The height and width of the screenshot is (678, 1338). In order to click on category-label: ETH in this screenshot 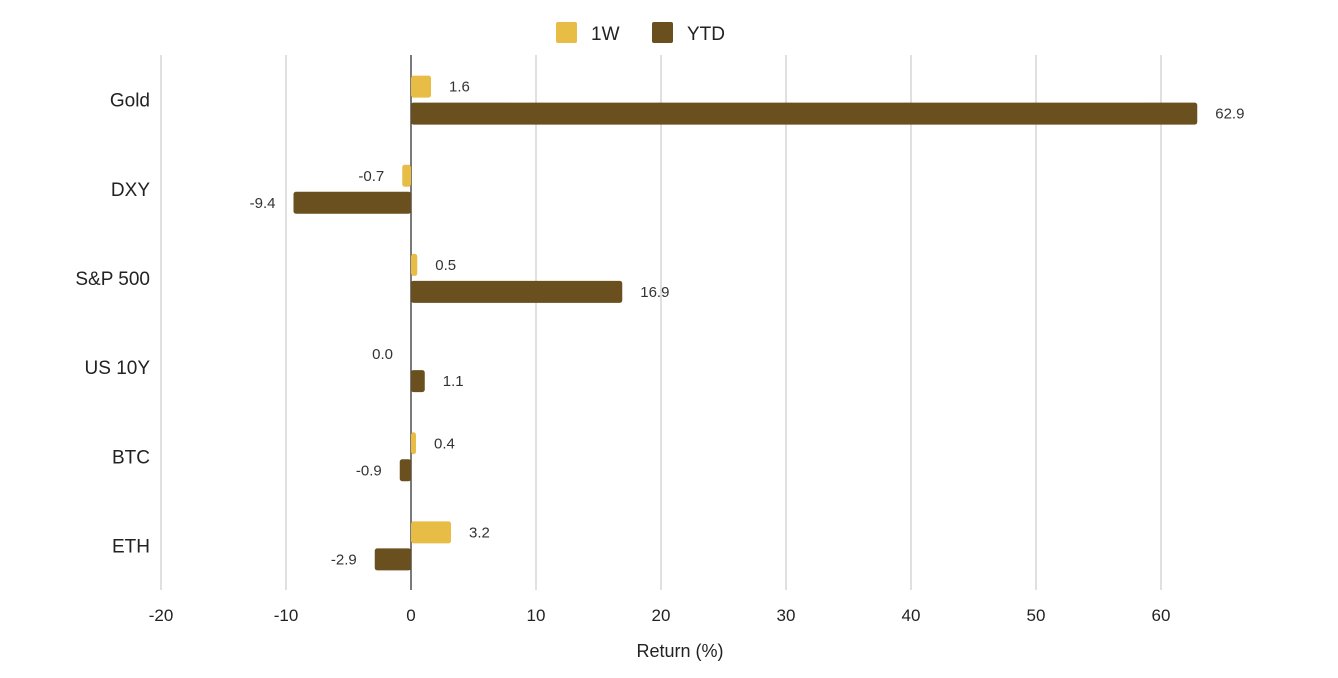, I will do `click(131, 546)`.